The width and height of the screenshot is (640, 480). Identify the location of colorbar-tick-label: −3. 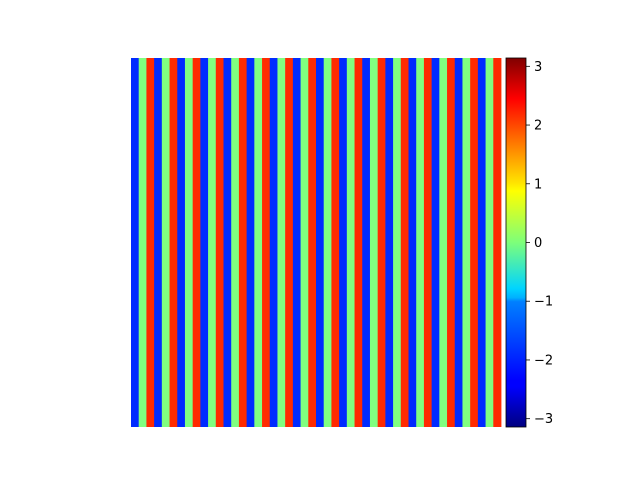
(543, 419).